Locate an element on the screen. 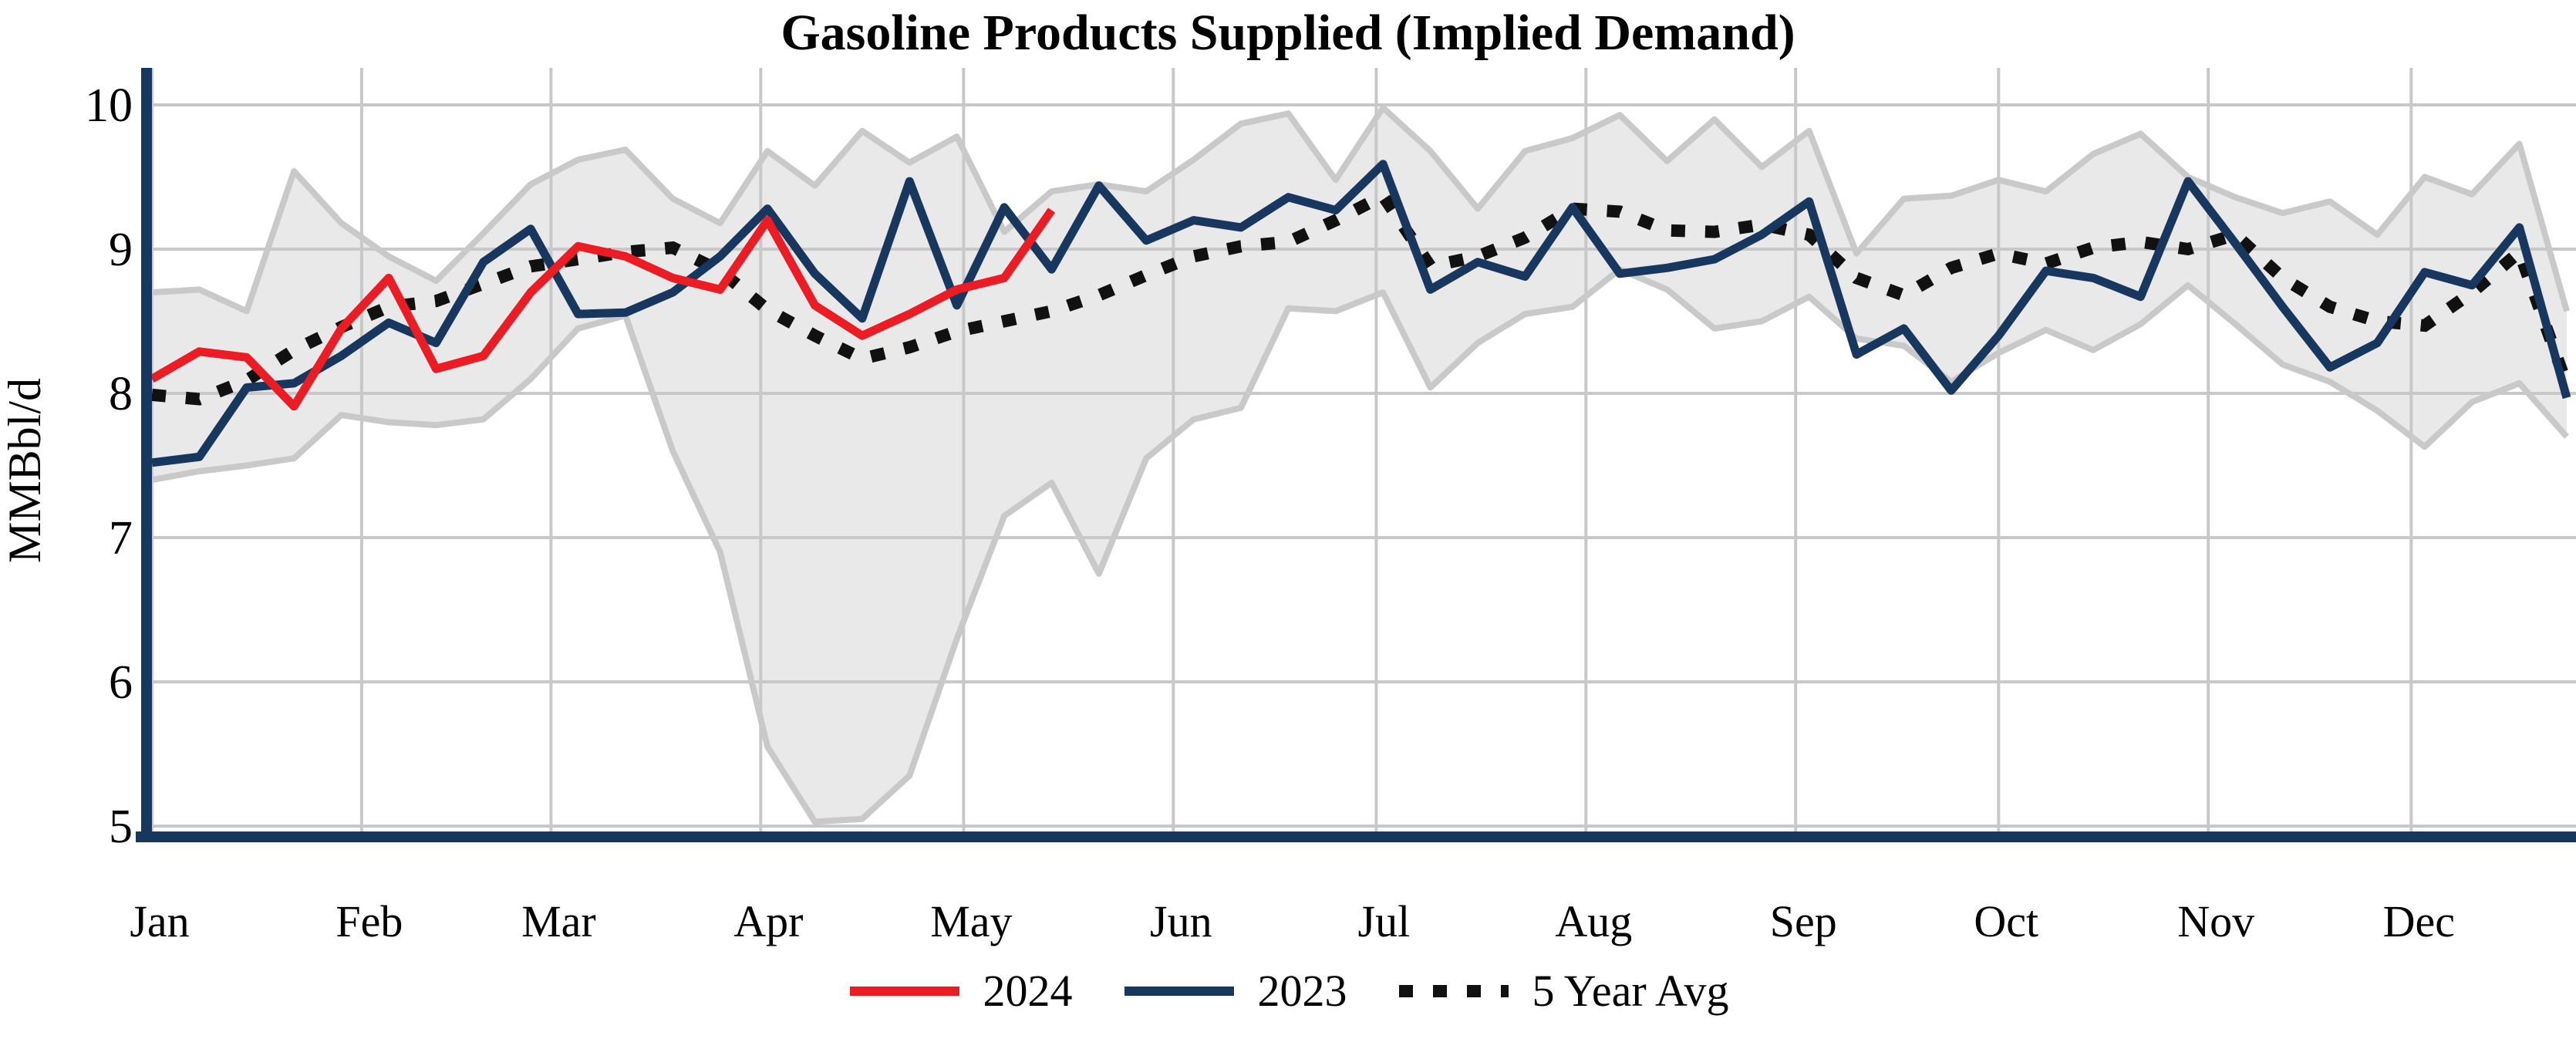 This screenshot has height=1049, width=2576. y-tick-label-6: 6 is located at coordinates (121, 682).